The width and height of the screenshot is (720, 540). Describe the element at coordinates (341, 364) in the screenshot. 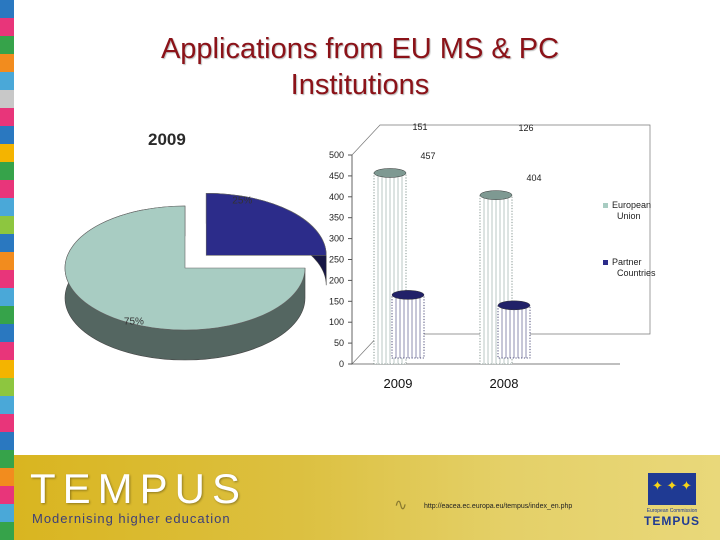

I see `y-tick-label-0: 0` at that location.